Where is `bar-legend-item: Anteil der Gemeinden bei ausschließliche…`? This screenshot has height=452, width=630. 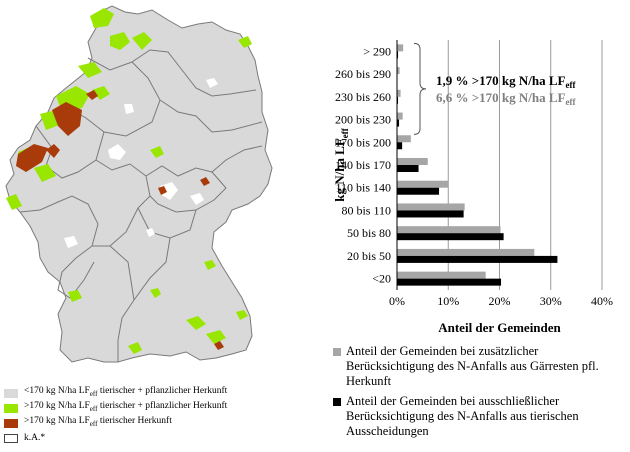 bar-legend-item: Anteil der Gemeinden bei ausschließliche… is located at coordinates (480, 416).